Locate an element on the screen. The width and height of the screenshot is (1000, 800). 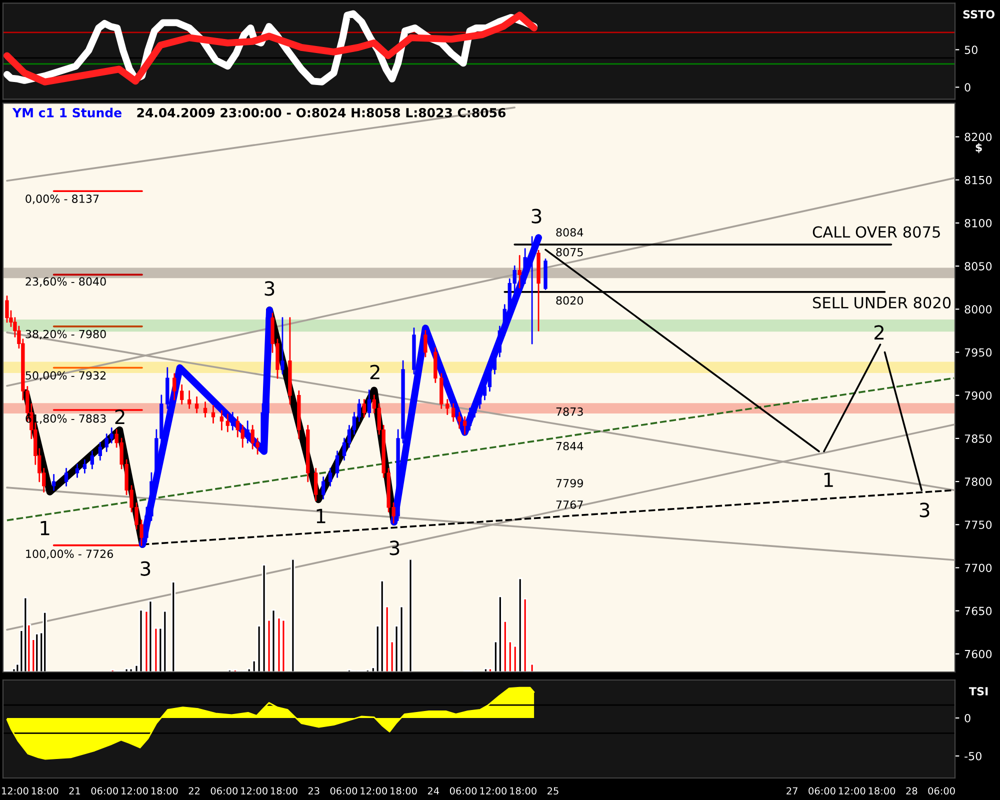
y-tick-label: 7900 is located at coordinates (978, 395).